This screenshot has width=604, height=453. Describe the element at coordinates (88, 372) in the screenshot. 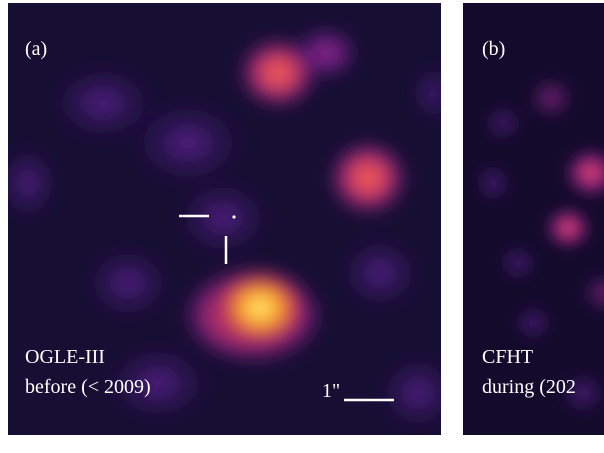

I see `panel-a-caption: OGLE-III before (< 2009)` at that location.